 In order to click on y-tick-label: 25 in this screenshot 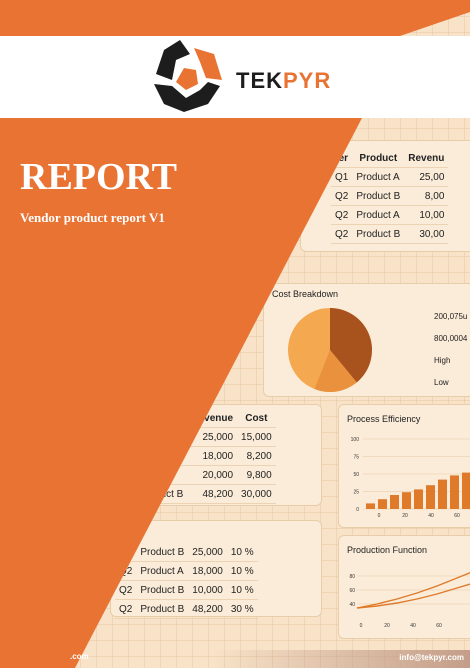, I will do `click(356, 493)`.